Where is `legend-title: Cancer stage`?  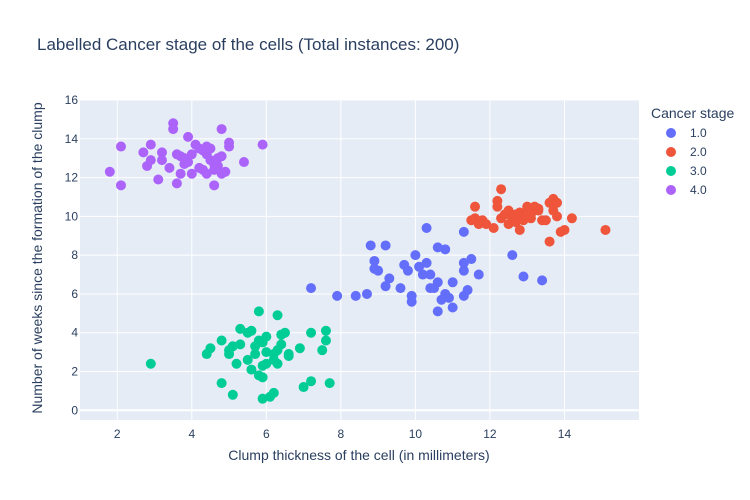 legend-title: Cancer stage is located at coordinates (692, 113).